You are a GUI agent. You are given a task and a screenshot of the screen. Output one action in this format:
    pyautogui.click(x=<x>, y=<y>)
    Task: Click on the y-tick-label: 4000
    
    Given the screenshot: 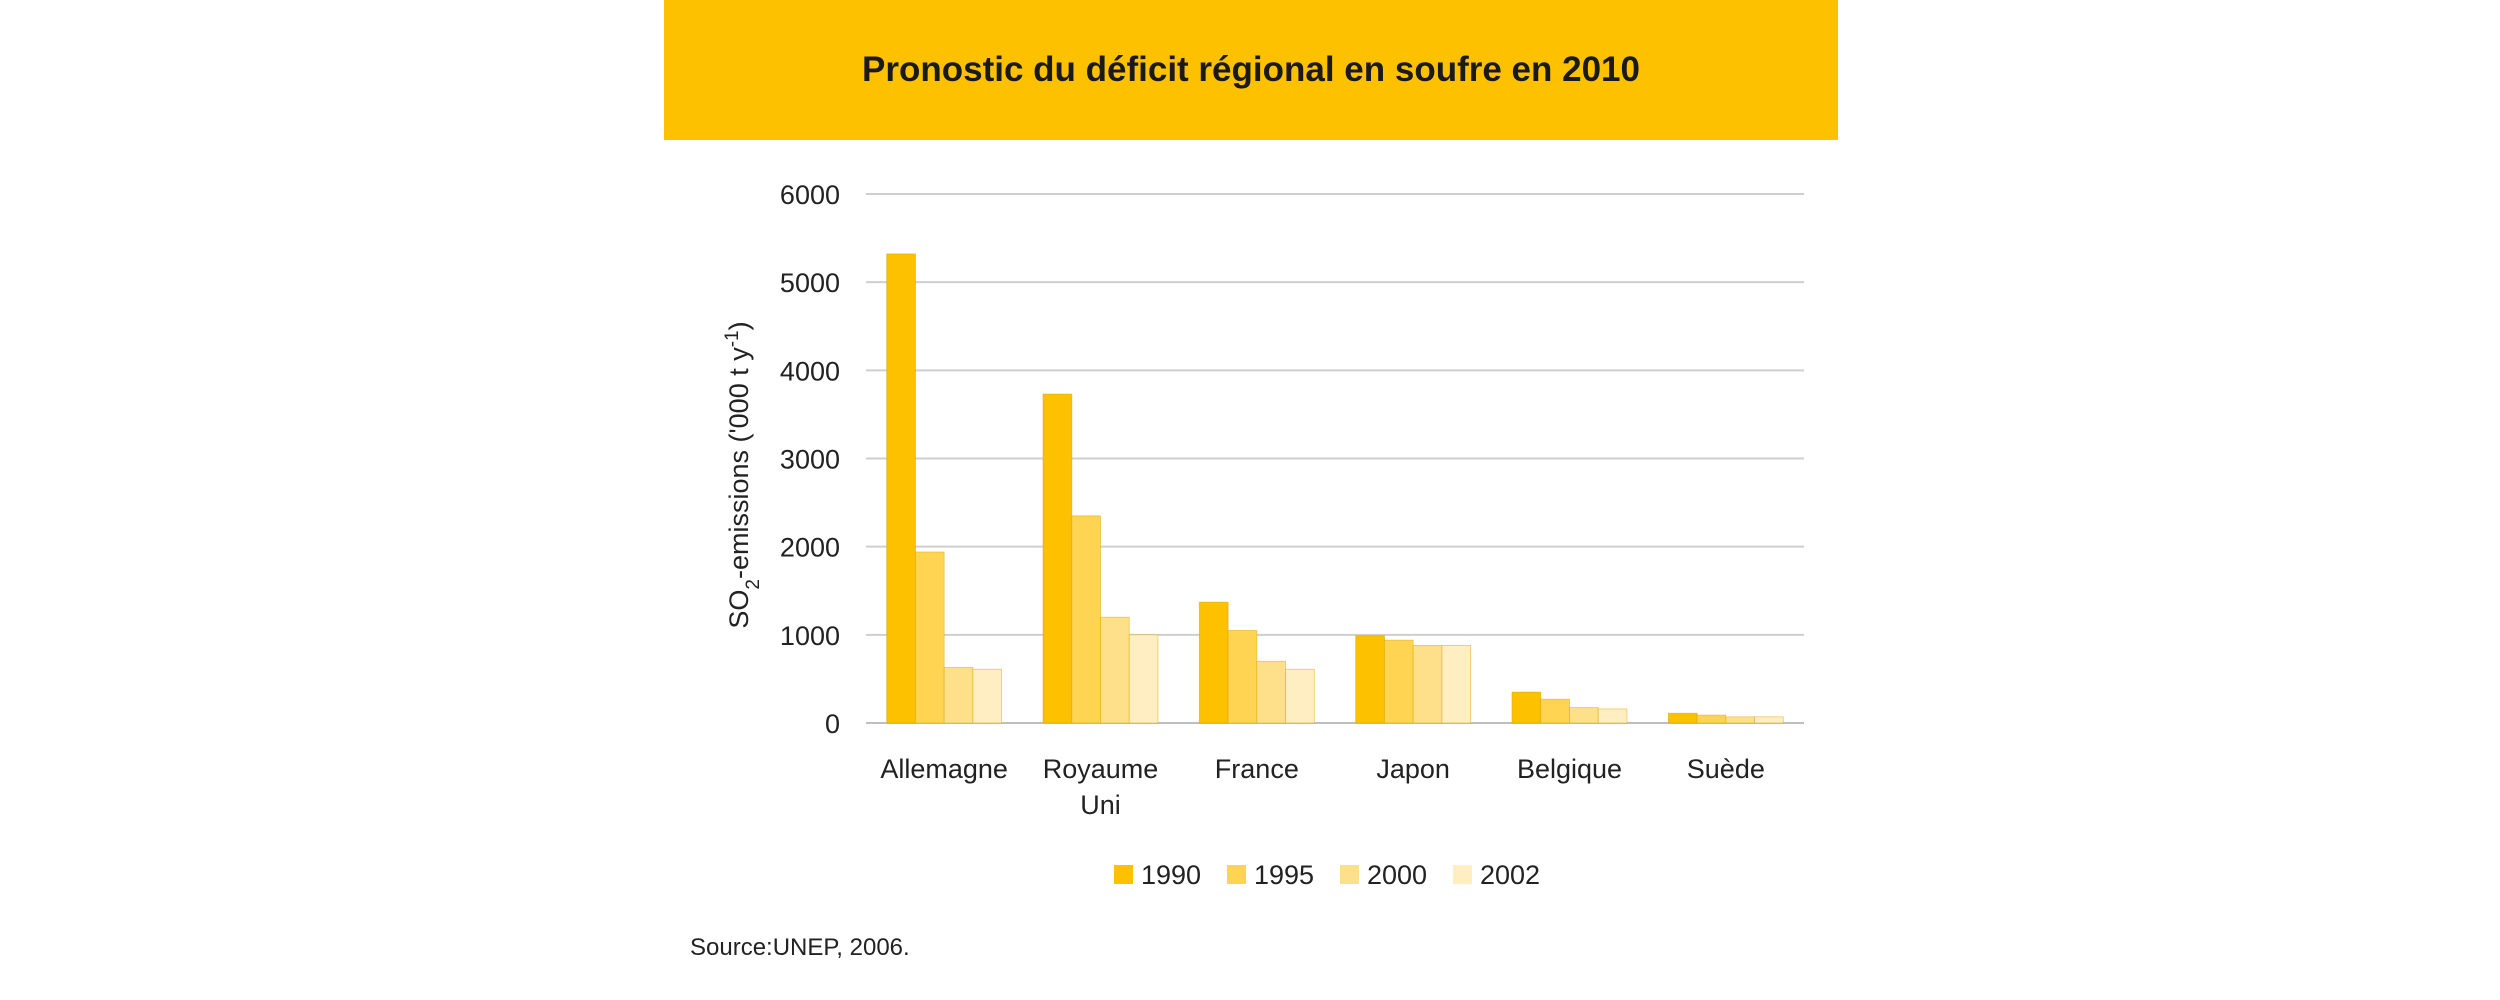 What is the action you would take?
    pyautogui.click(x=810, y=371)
    